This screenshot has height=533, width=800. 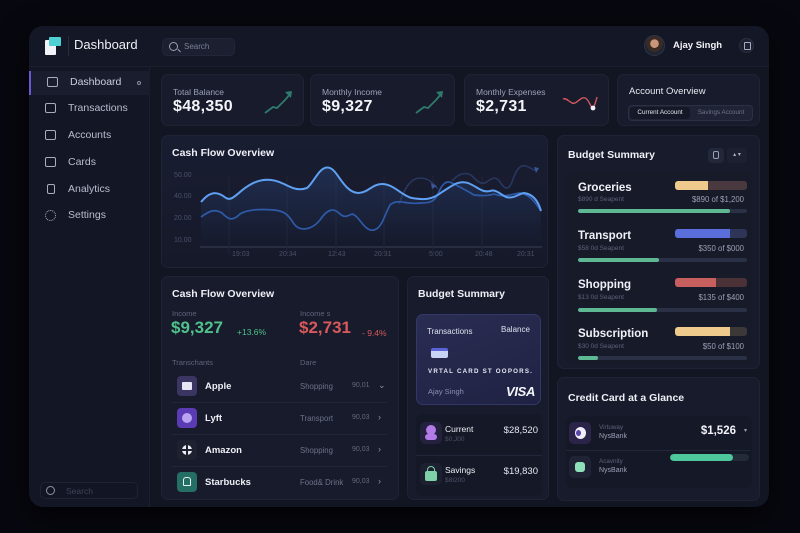 What do you see at coordinates (89, 136) in the screenshot?
I see `sidebar-item-accounts: Accounts` at bounding box center [89, 136].